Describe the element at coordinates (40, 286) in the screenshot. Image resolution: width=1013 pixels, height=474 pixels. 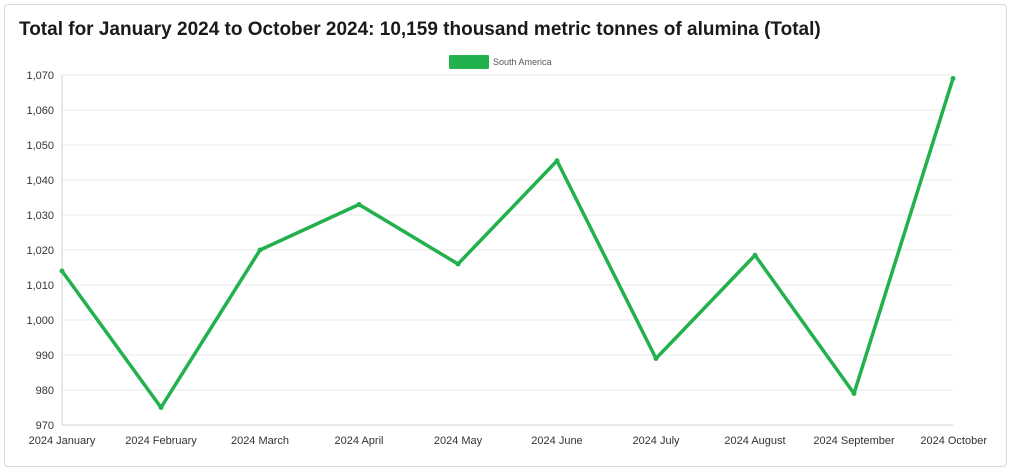
I see `y-tick-label: 1,010` at that location.